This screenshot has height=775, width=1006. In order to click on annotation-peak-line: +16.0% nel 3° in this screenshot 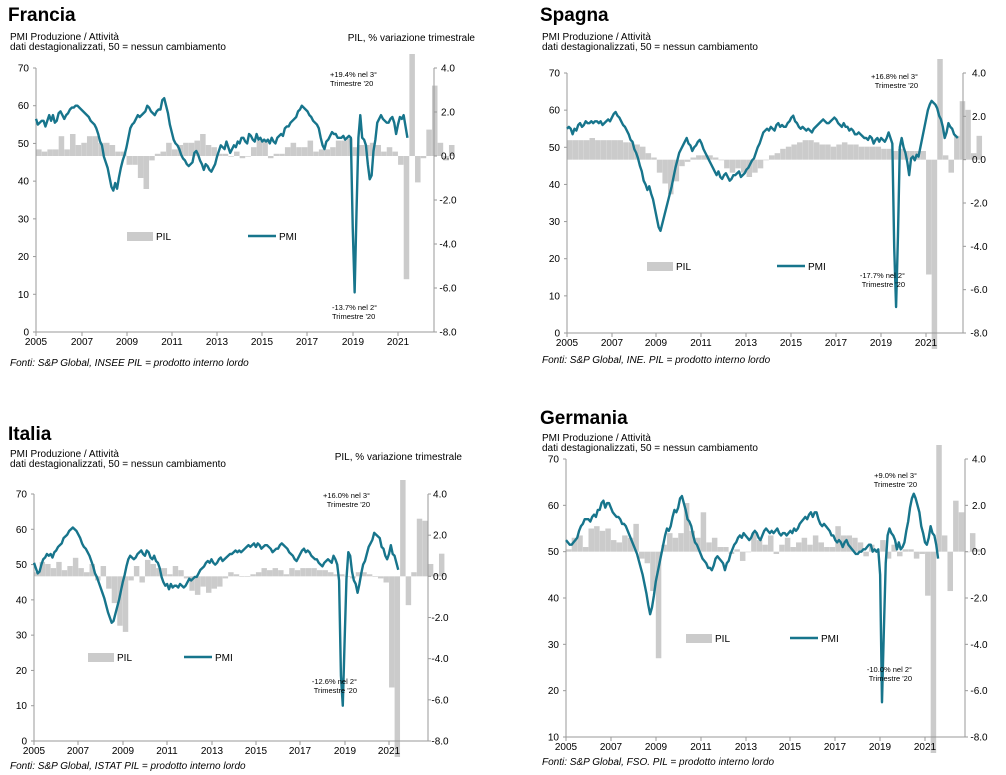, I will do `click(346, 495)`.